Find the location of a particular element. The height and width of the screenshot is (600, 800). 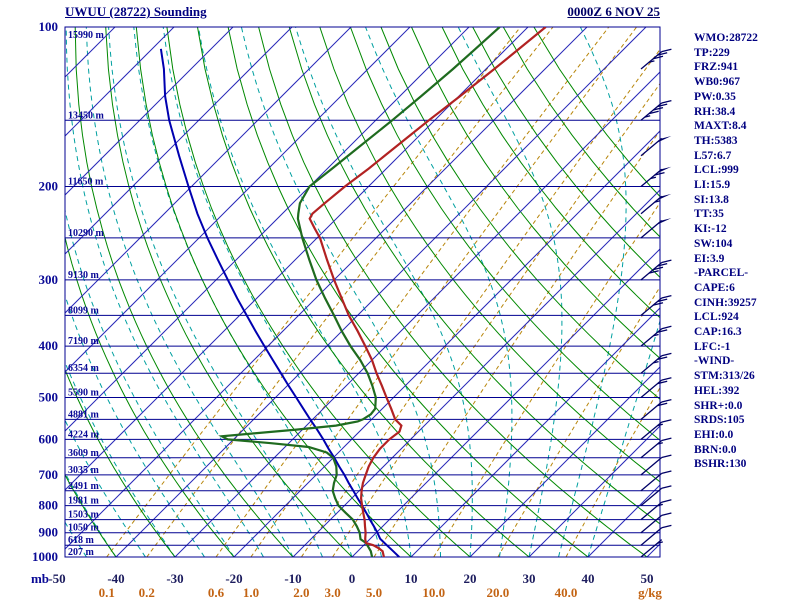

stat-line: TH:5383 is located at coordinates (716, 140).